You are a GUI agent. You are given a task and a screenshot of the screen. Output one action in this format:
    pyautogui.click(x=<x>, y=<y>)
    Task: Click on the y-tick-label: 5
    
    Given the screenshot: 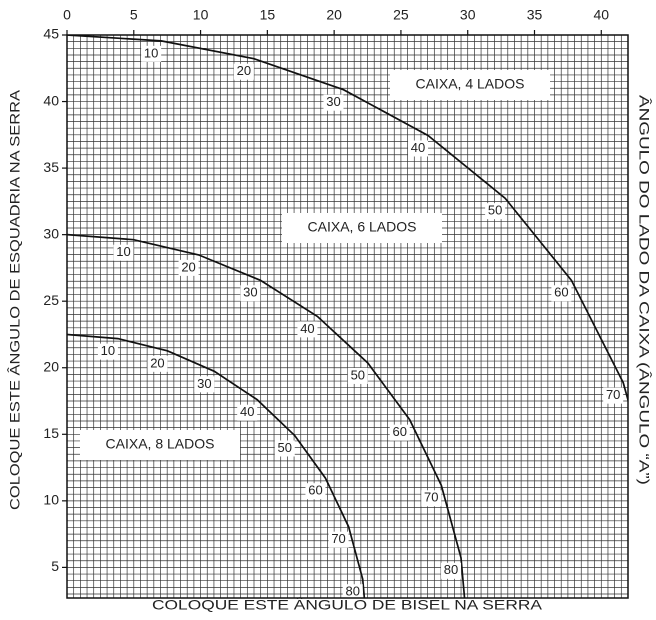 What is the action you would take?
    pyautogui.click(x=55, y=566)
    